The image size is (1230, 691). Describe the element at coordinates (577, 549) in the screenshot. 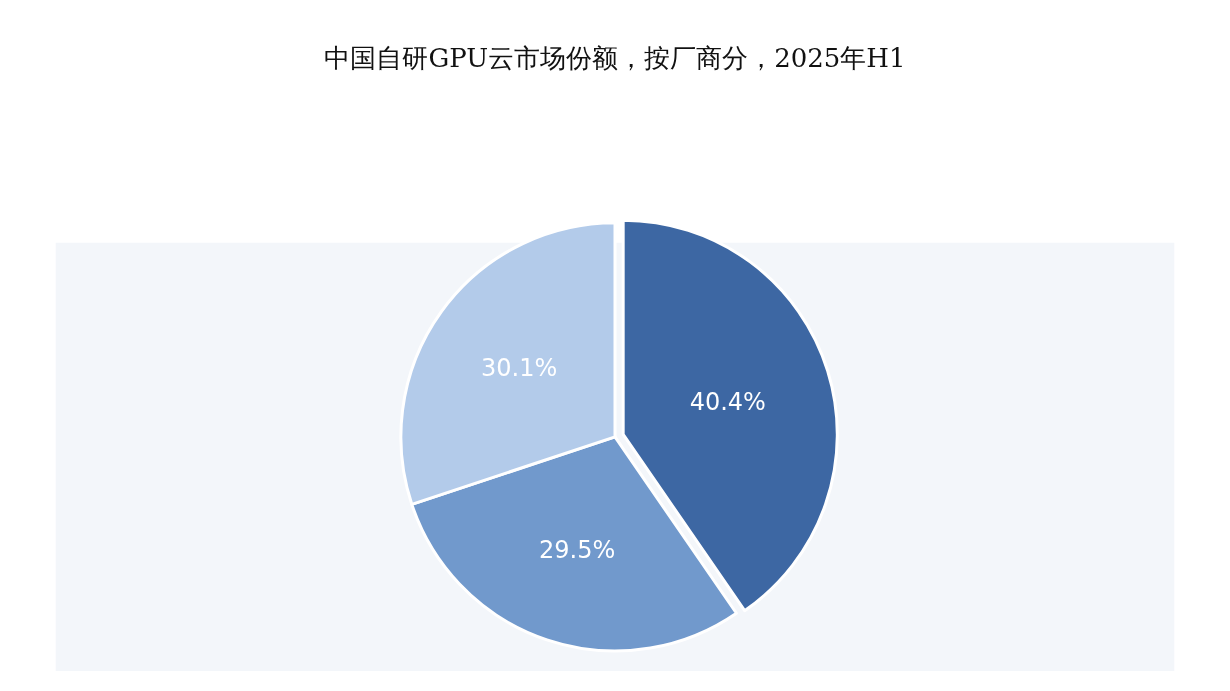

I see `data-label: 29.5%` at that location.